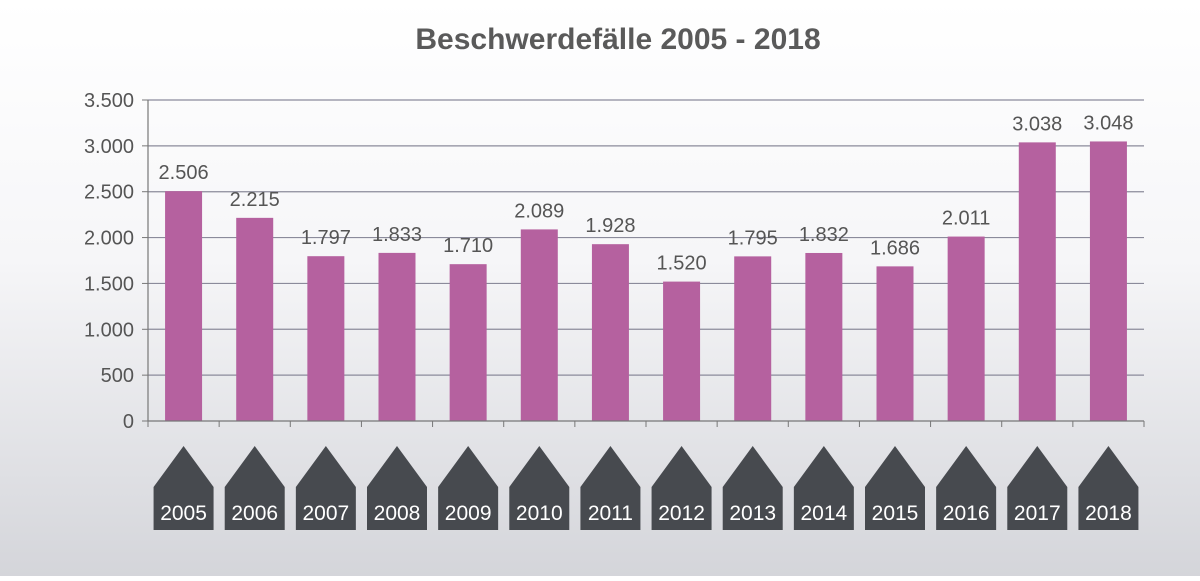 The image size is (1200, 581). What do you see at coordinates (681, 513) in the screenshot?
I see `x-tick-label: 2012` at bounding box center [681, 513].